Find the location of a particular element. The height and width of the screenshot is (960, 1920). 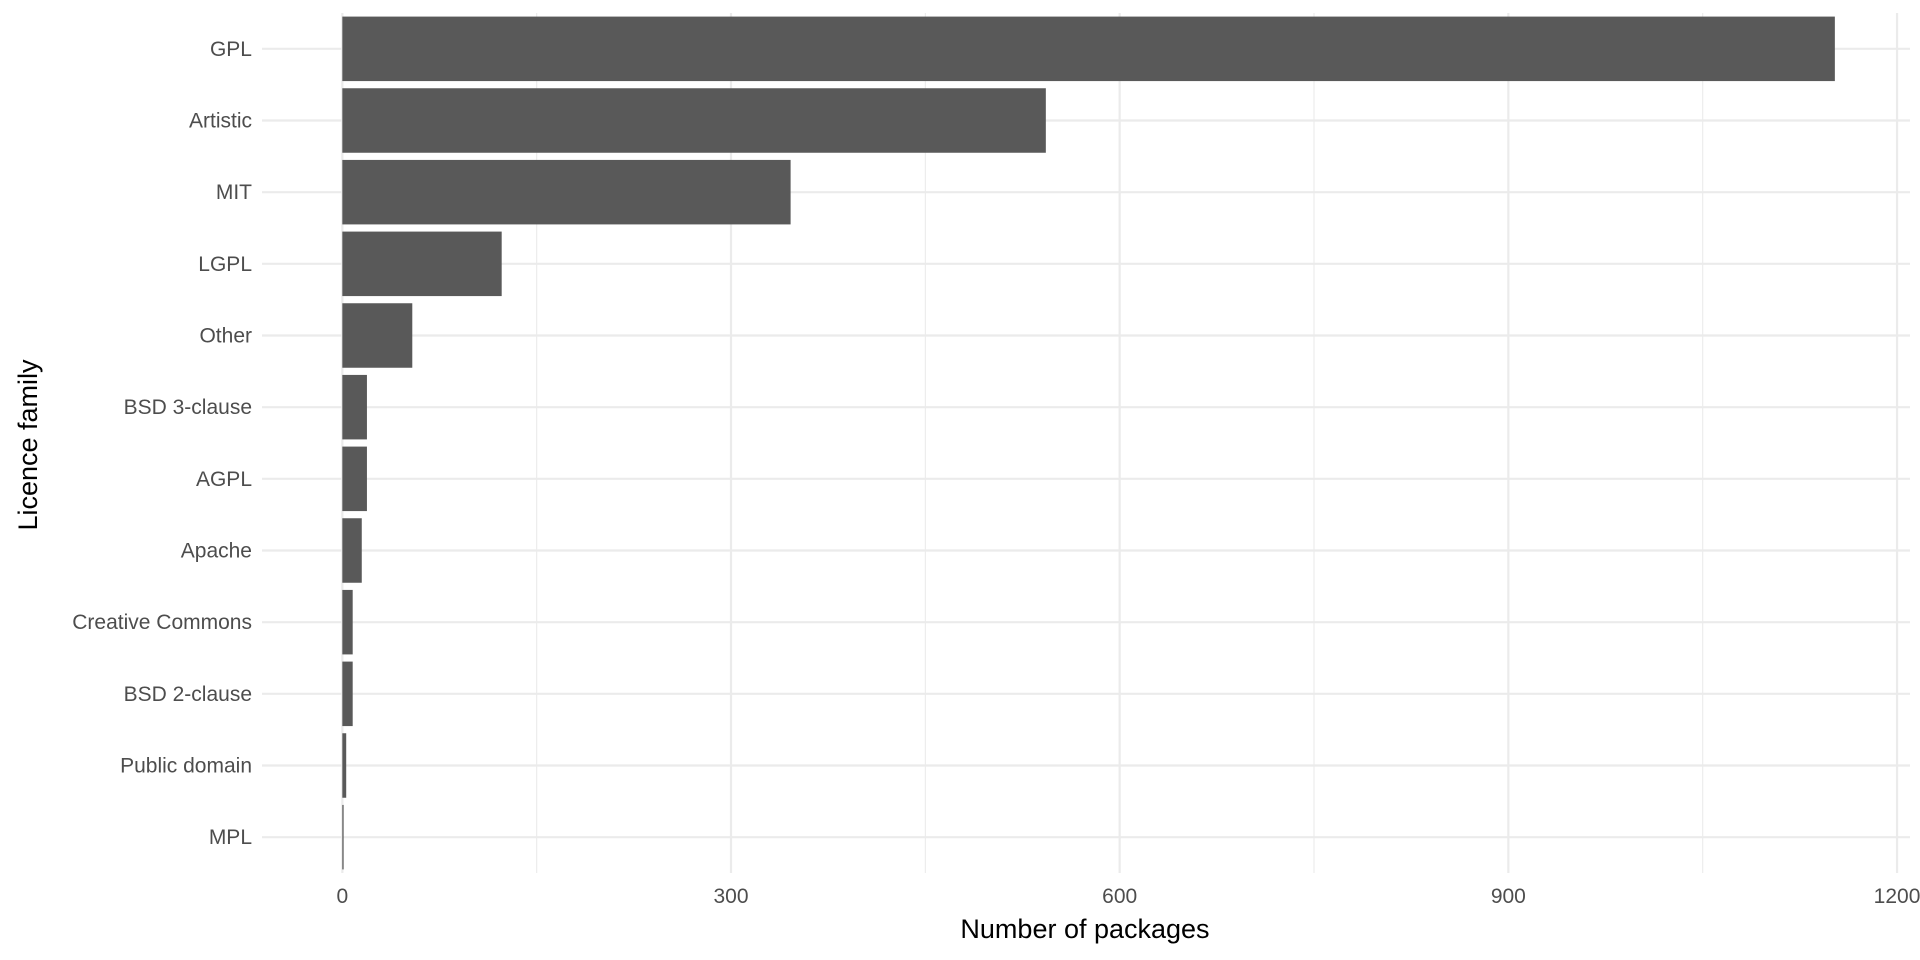

bar-creative-commons is located at coordinates (347, 622).